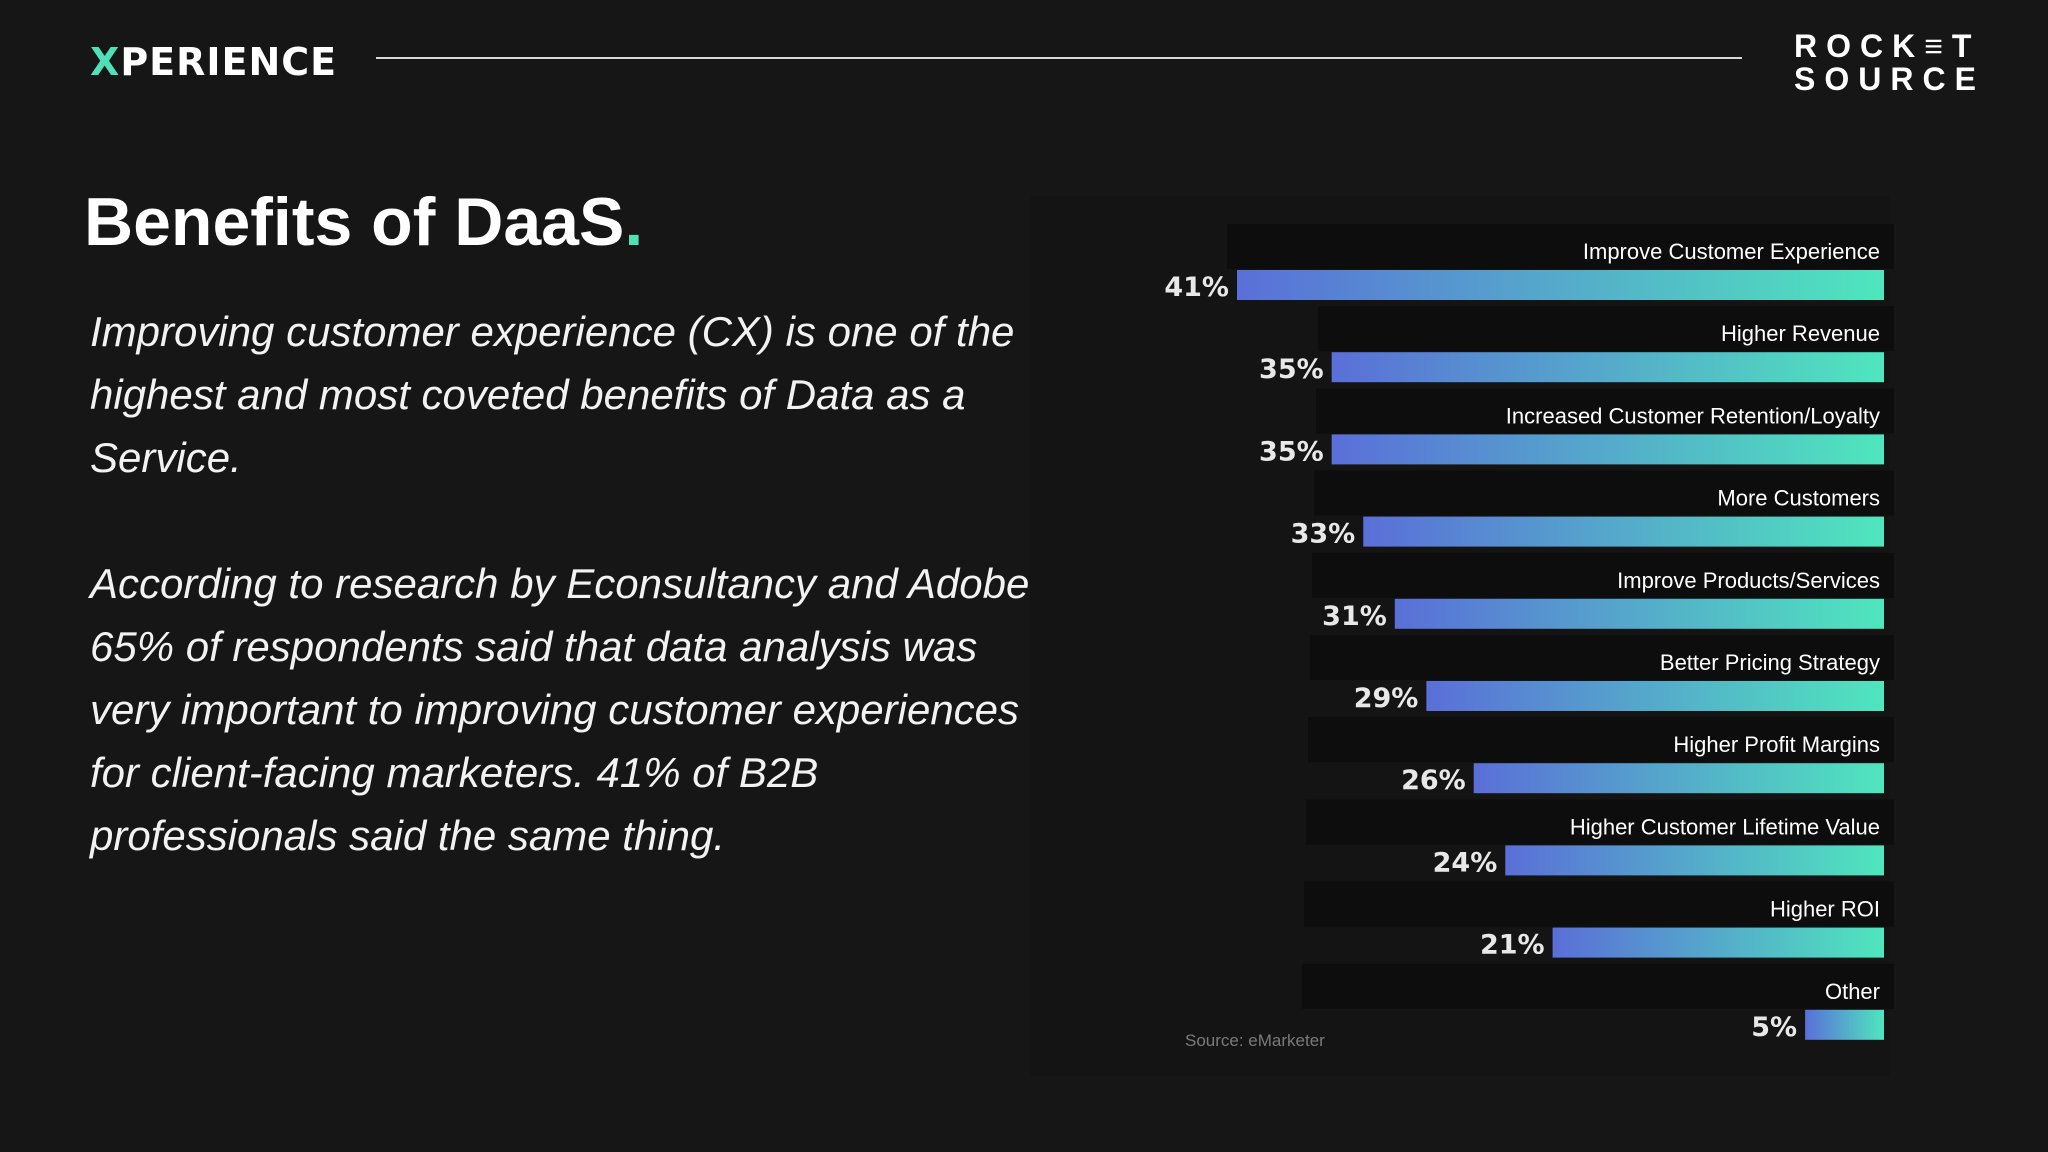 The width and height of the screenshot is (2048, 1152). I want to click on chart-category-label: Increased Customer Retention/Loyalty, so click(1693, 415).